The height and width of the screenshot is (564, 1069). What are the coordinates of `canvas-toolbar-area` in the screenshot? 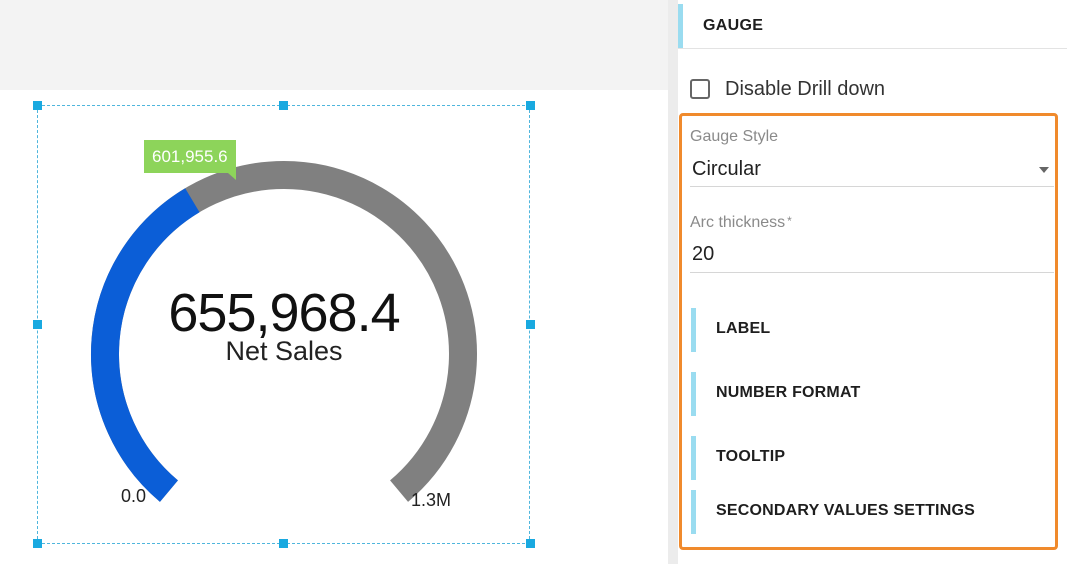 It's located at (334, 45).